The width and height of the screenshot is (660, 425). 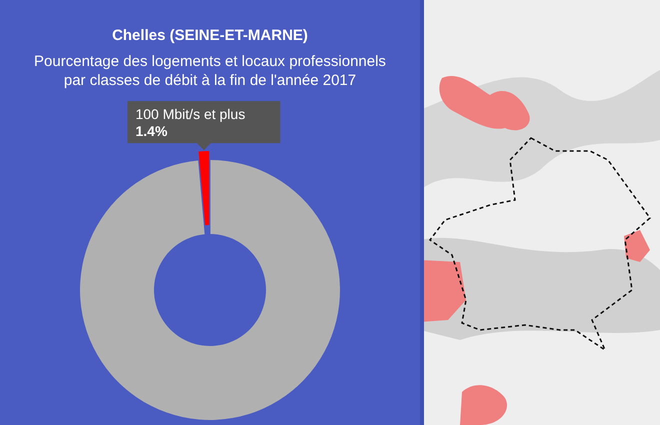 I want to click on chart-subtitle: Pourcentage des logements et locaux professionnels par classes de débit à la fin de l'année 2017, so click(x=210, y=71).